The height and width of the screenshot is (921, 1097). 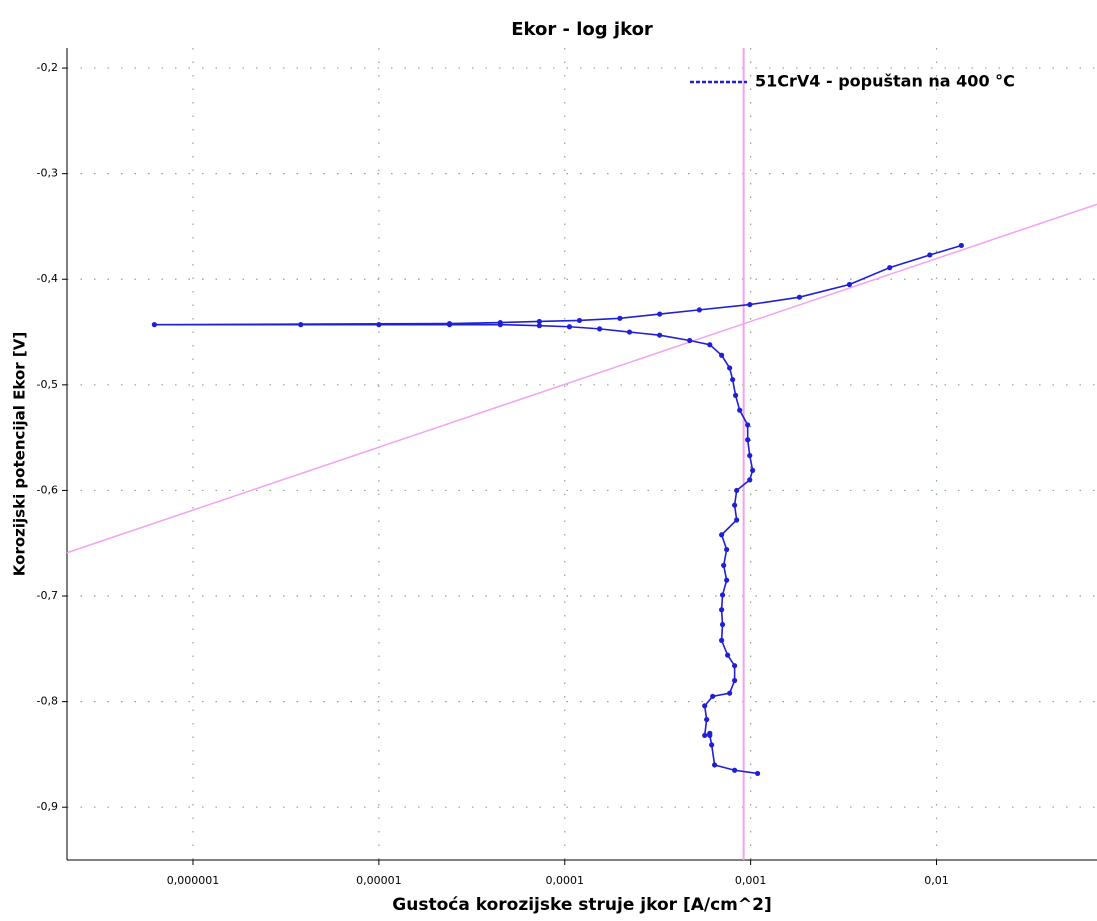 What do you see at coordinates (47, 489) in the screenshot?
I see `y-tick-label: -0,6` at bounding box center [47, 489].